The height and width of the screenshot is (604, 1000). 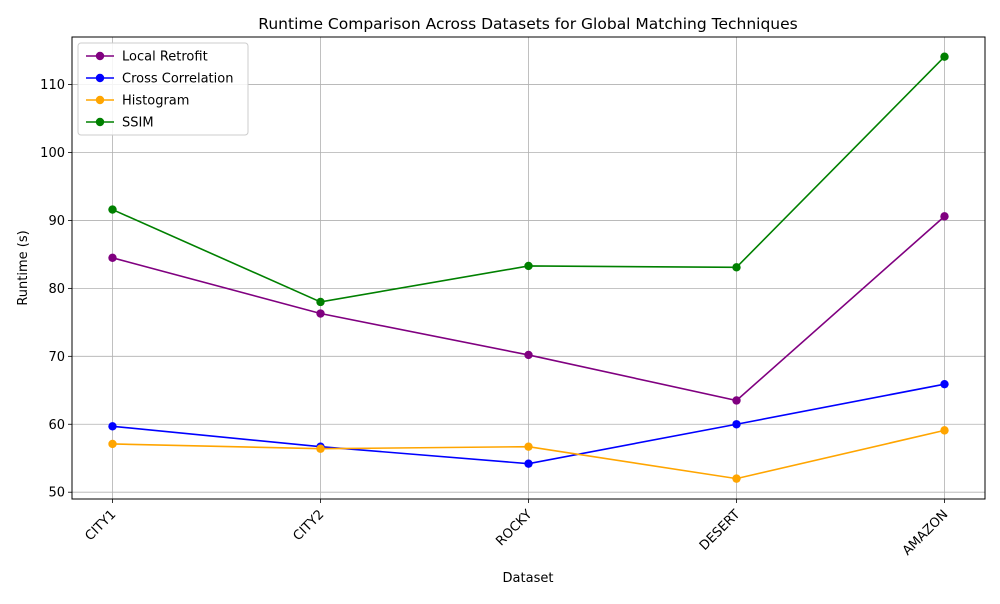 I want to click on legend-marker-cross-correlation, so click(x=100, y=78).